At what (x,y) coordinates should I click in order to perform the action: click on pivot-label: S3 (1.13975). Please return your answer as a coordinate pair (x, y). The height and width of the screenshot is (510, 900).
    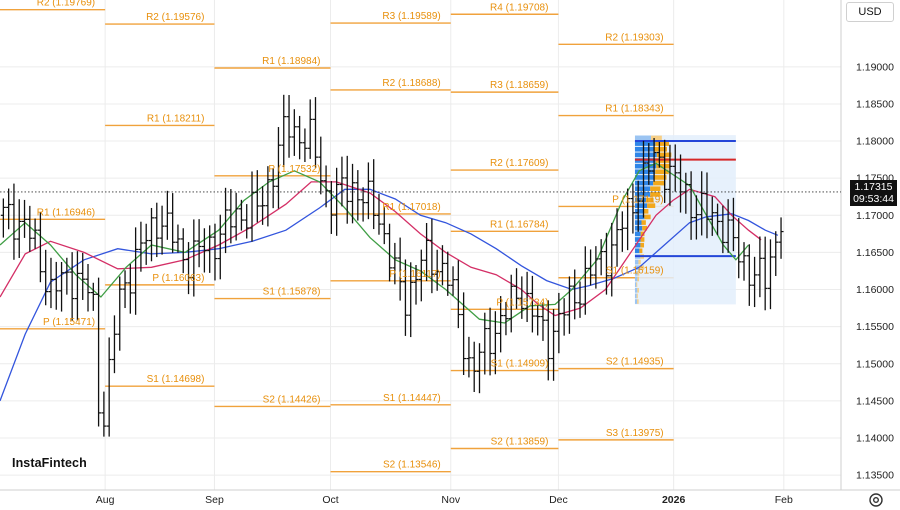
    Looking at the image, I should click on (635, 433).